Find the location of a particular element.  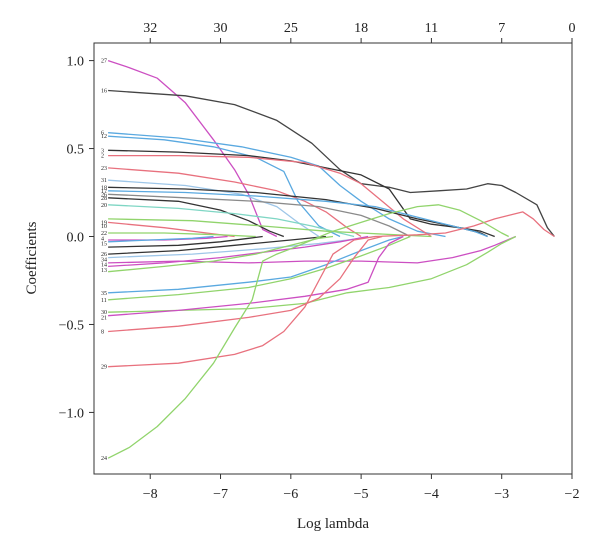

line-label-0: 27 is located at coordinates (104, 62).